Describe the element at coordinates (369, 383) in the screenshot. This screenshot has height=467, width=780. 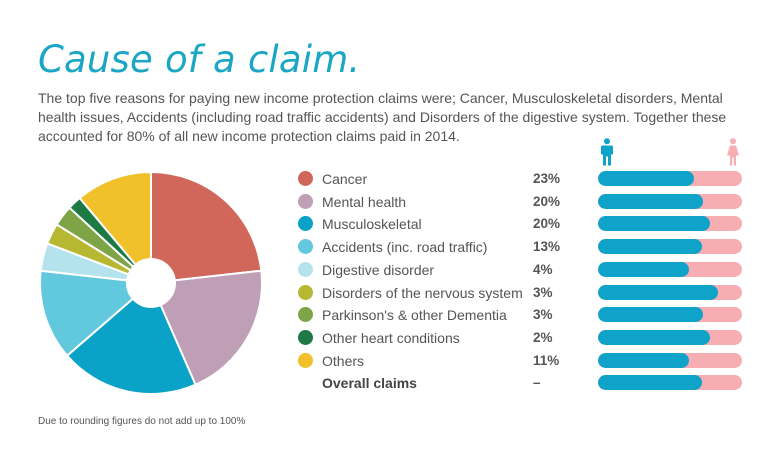
I see `legend-label: Overall claims` at that location.